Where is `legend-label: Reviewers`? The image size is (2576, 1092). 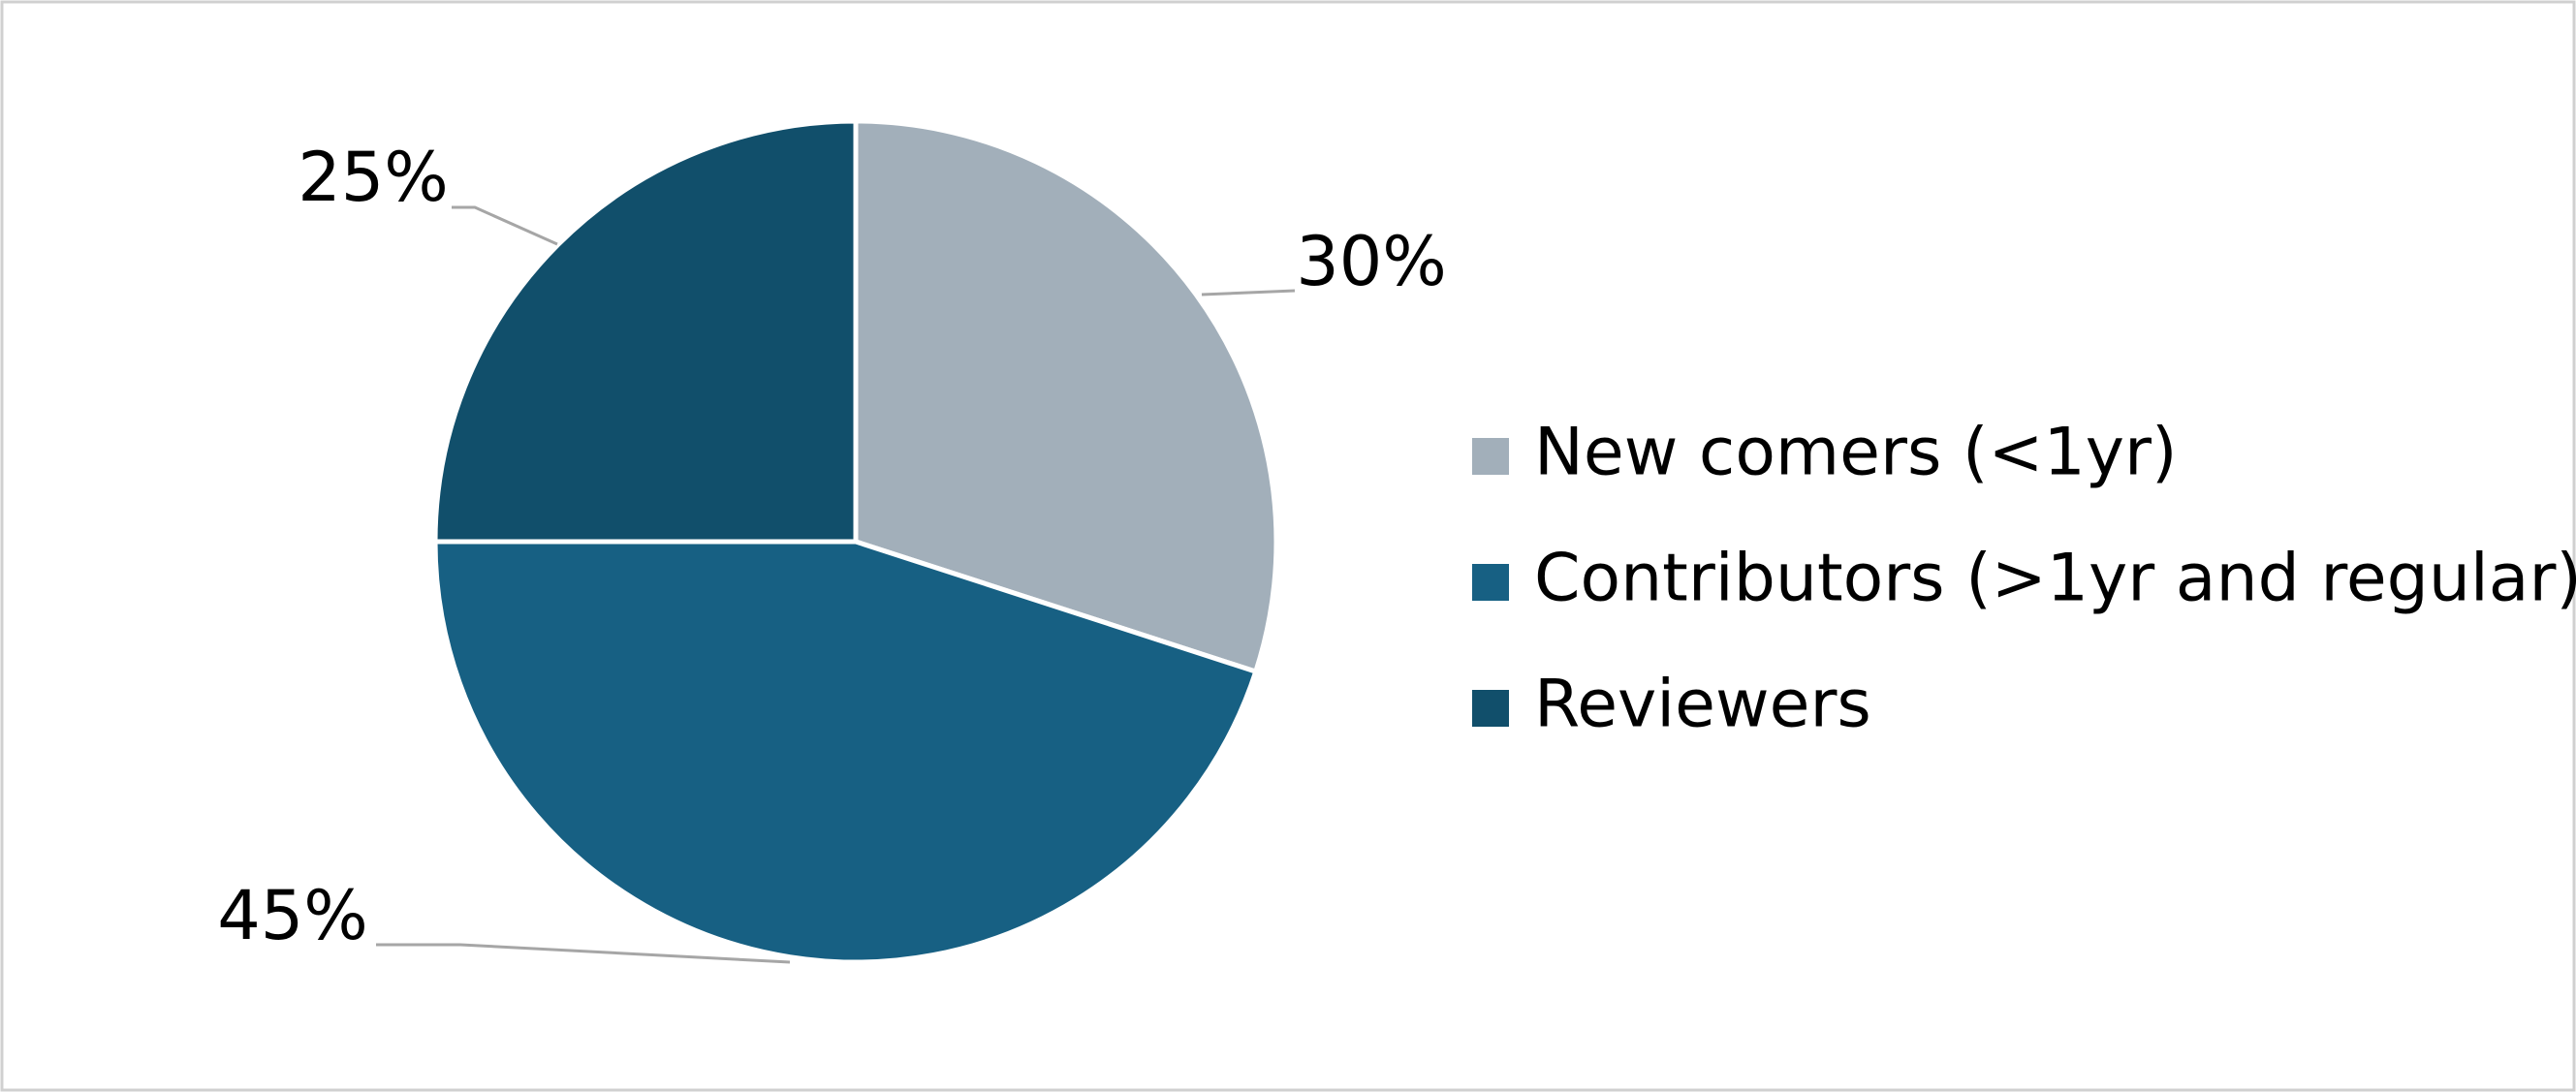 legend-label: Reviewers is located at coordinates (1702, 705).